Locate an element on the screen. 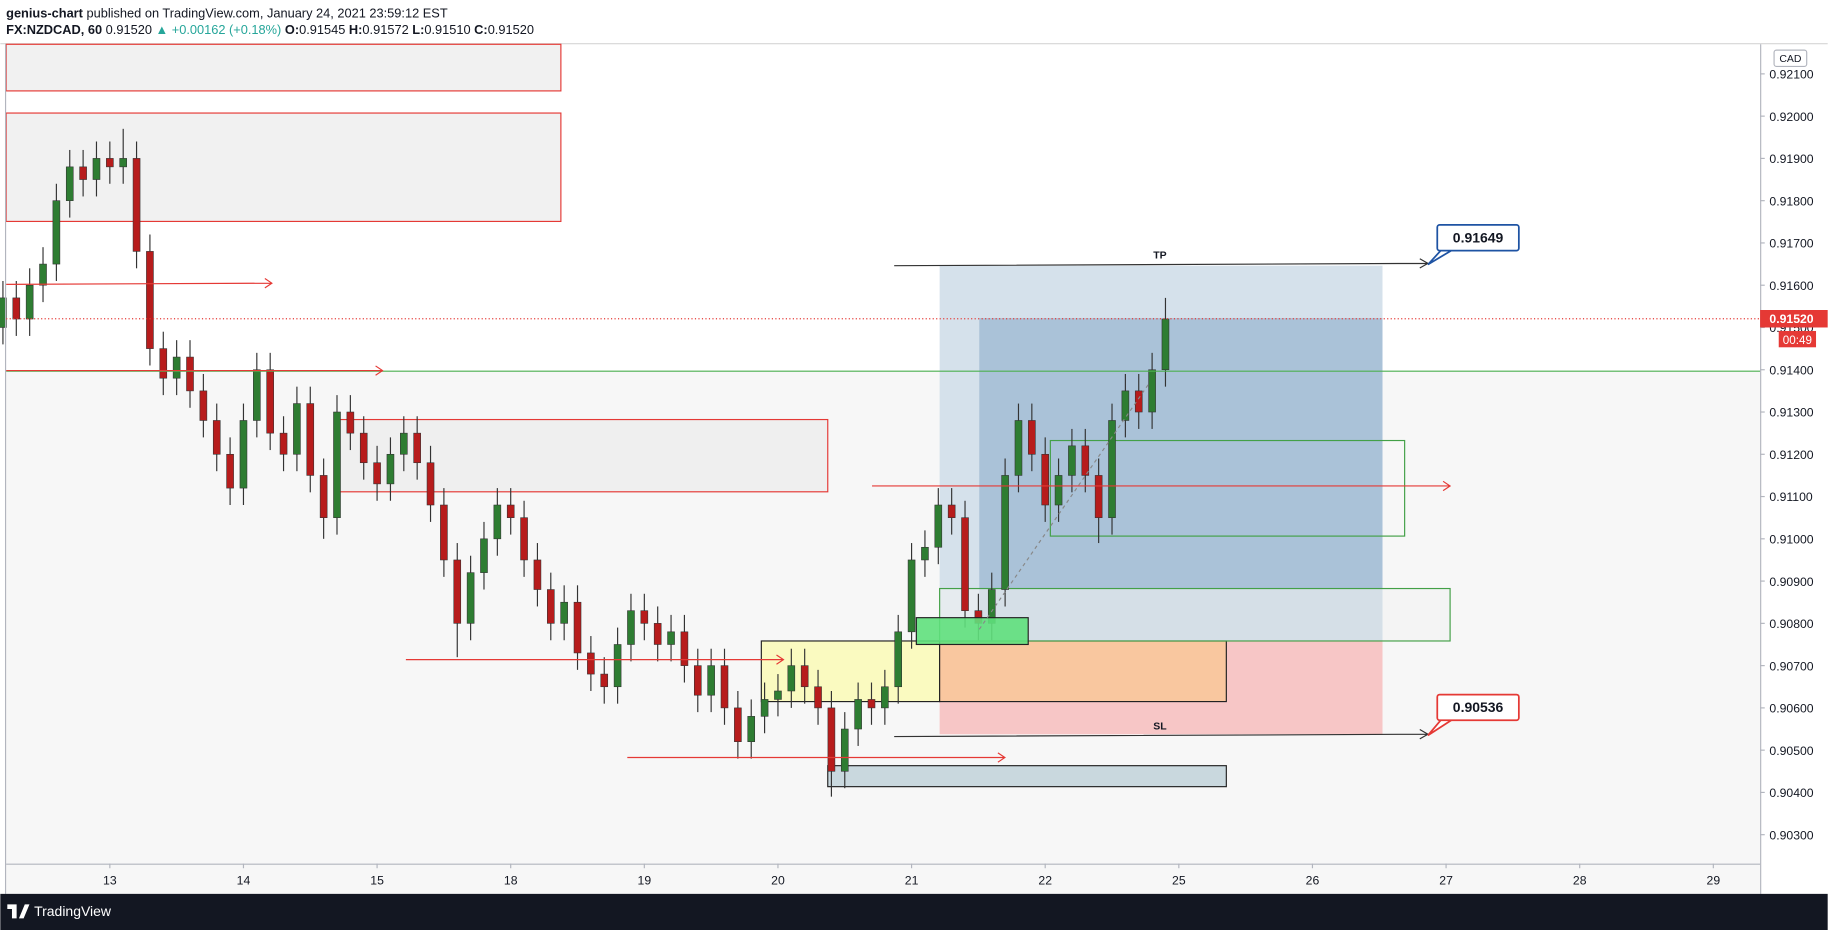  y-tick-label: 0.91200 is located at coordinates (1791, 455).